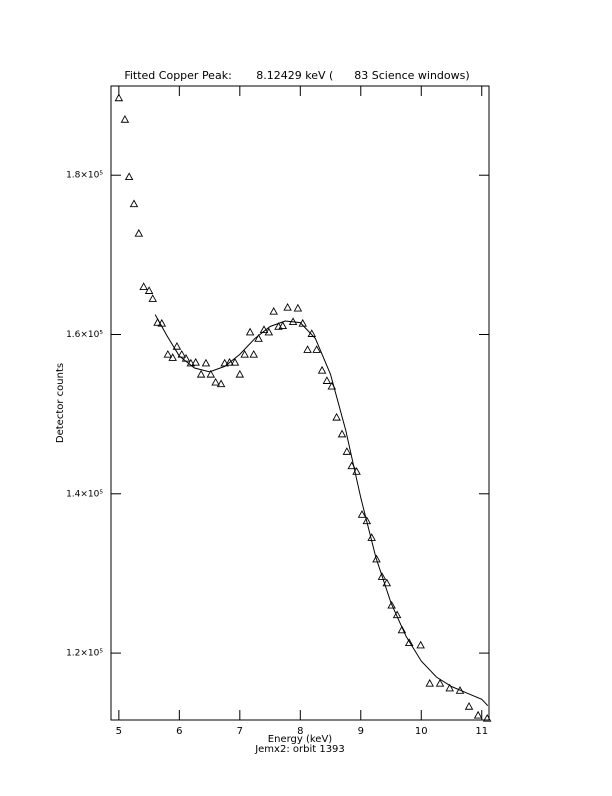 Image resolution: width=612 pixels, height=796 pixels. Describe the element at coordinates (84, 654) in the screenshot. I see `y-tick-label: 1.2×10⁵` at that location.